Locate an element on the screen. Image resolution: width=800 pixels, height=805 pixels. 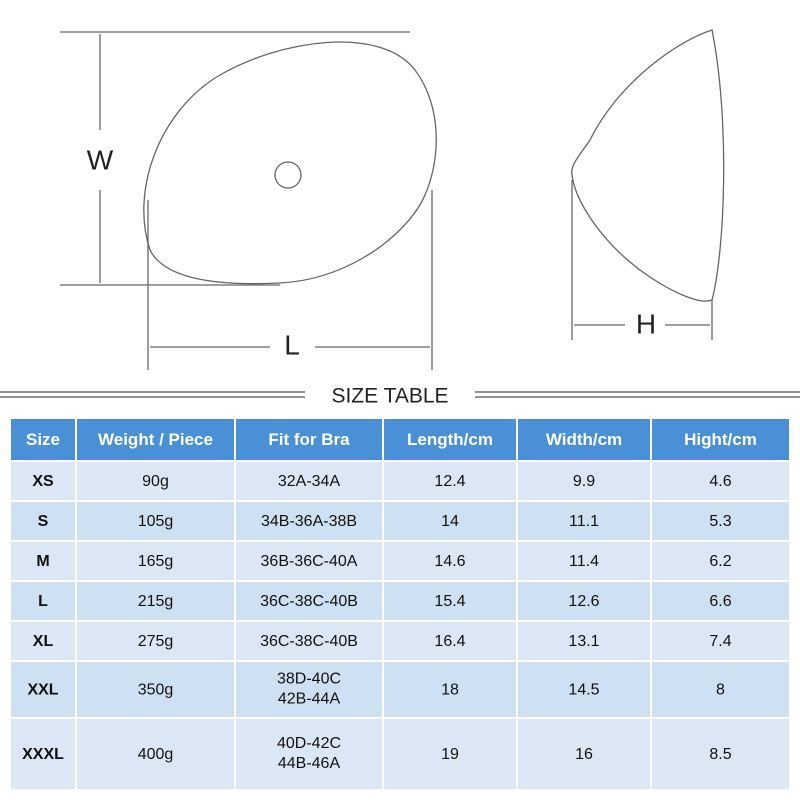
title-rules is located at coordinates (400, 394).